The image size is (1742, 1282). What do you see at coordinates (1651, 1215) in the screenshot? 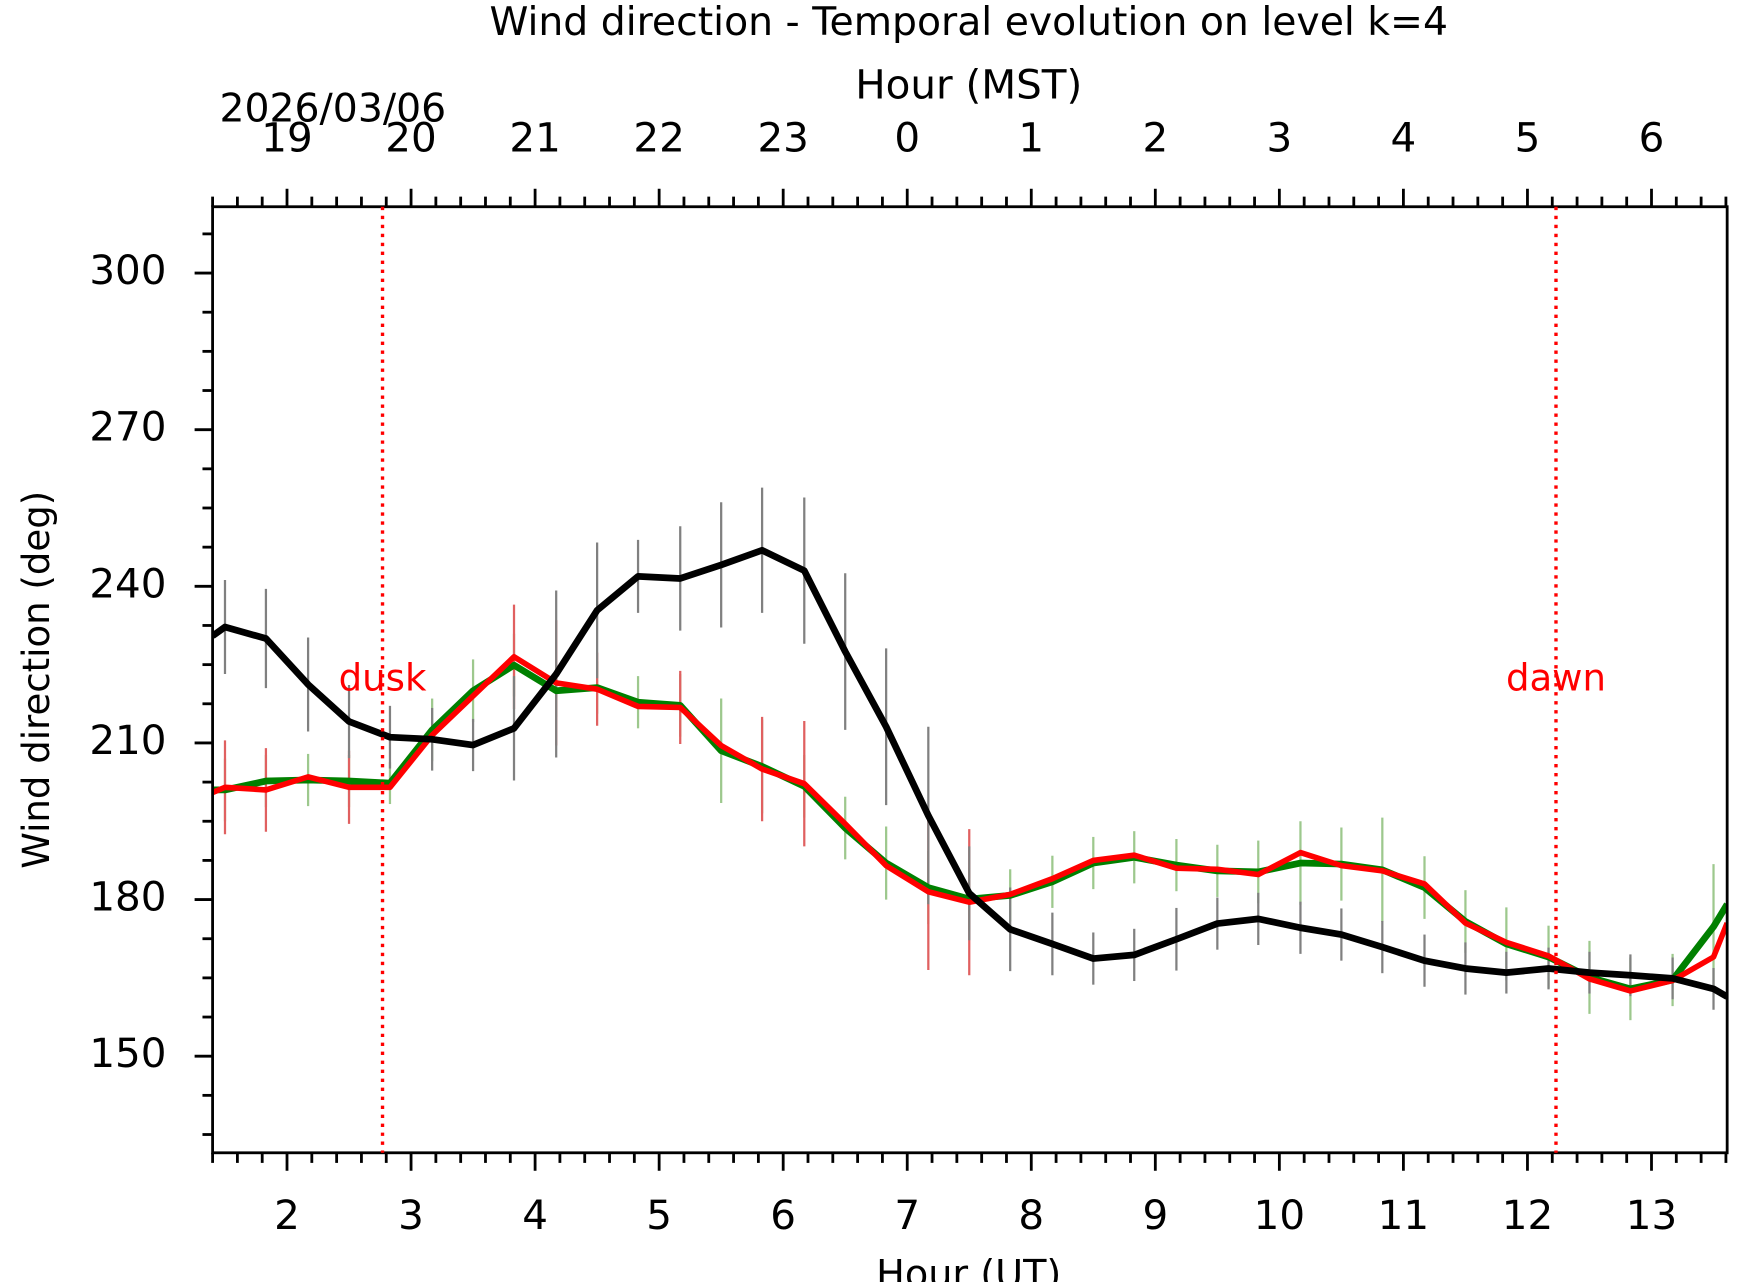
I see `x-tick-label: 13` at bounding box center [1651, 1215].